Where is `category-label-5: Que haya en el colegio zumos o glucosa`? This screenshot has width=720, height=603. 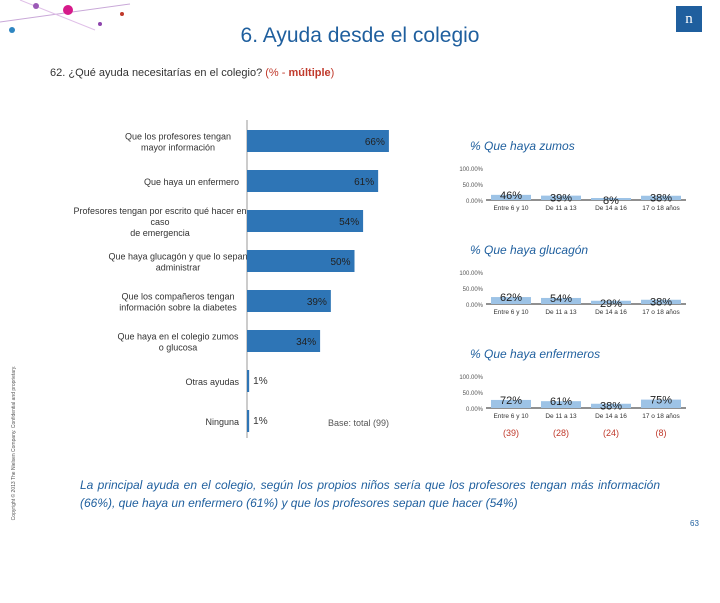
category-label-5: Que haya en el colegio zumos o glucosa is located at coordinates (178, 342).